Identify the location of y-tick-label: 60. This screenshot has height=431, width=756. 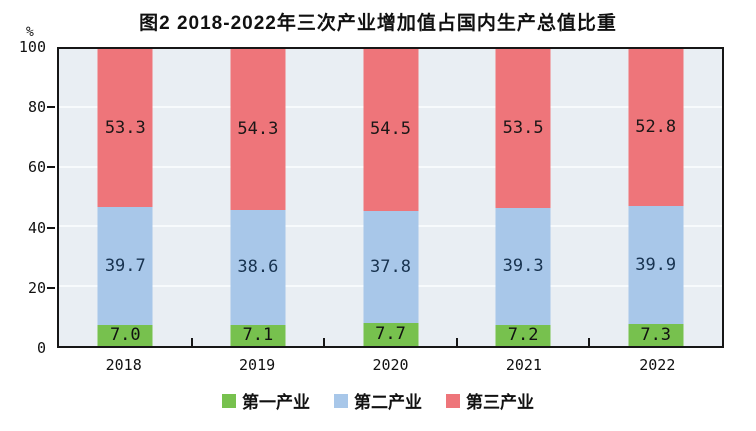
(36, 167).